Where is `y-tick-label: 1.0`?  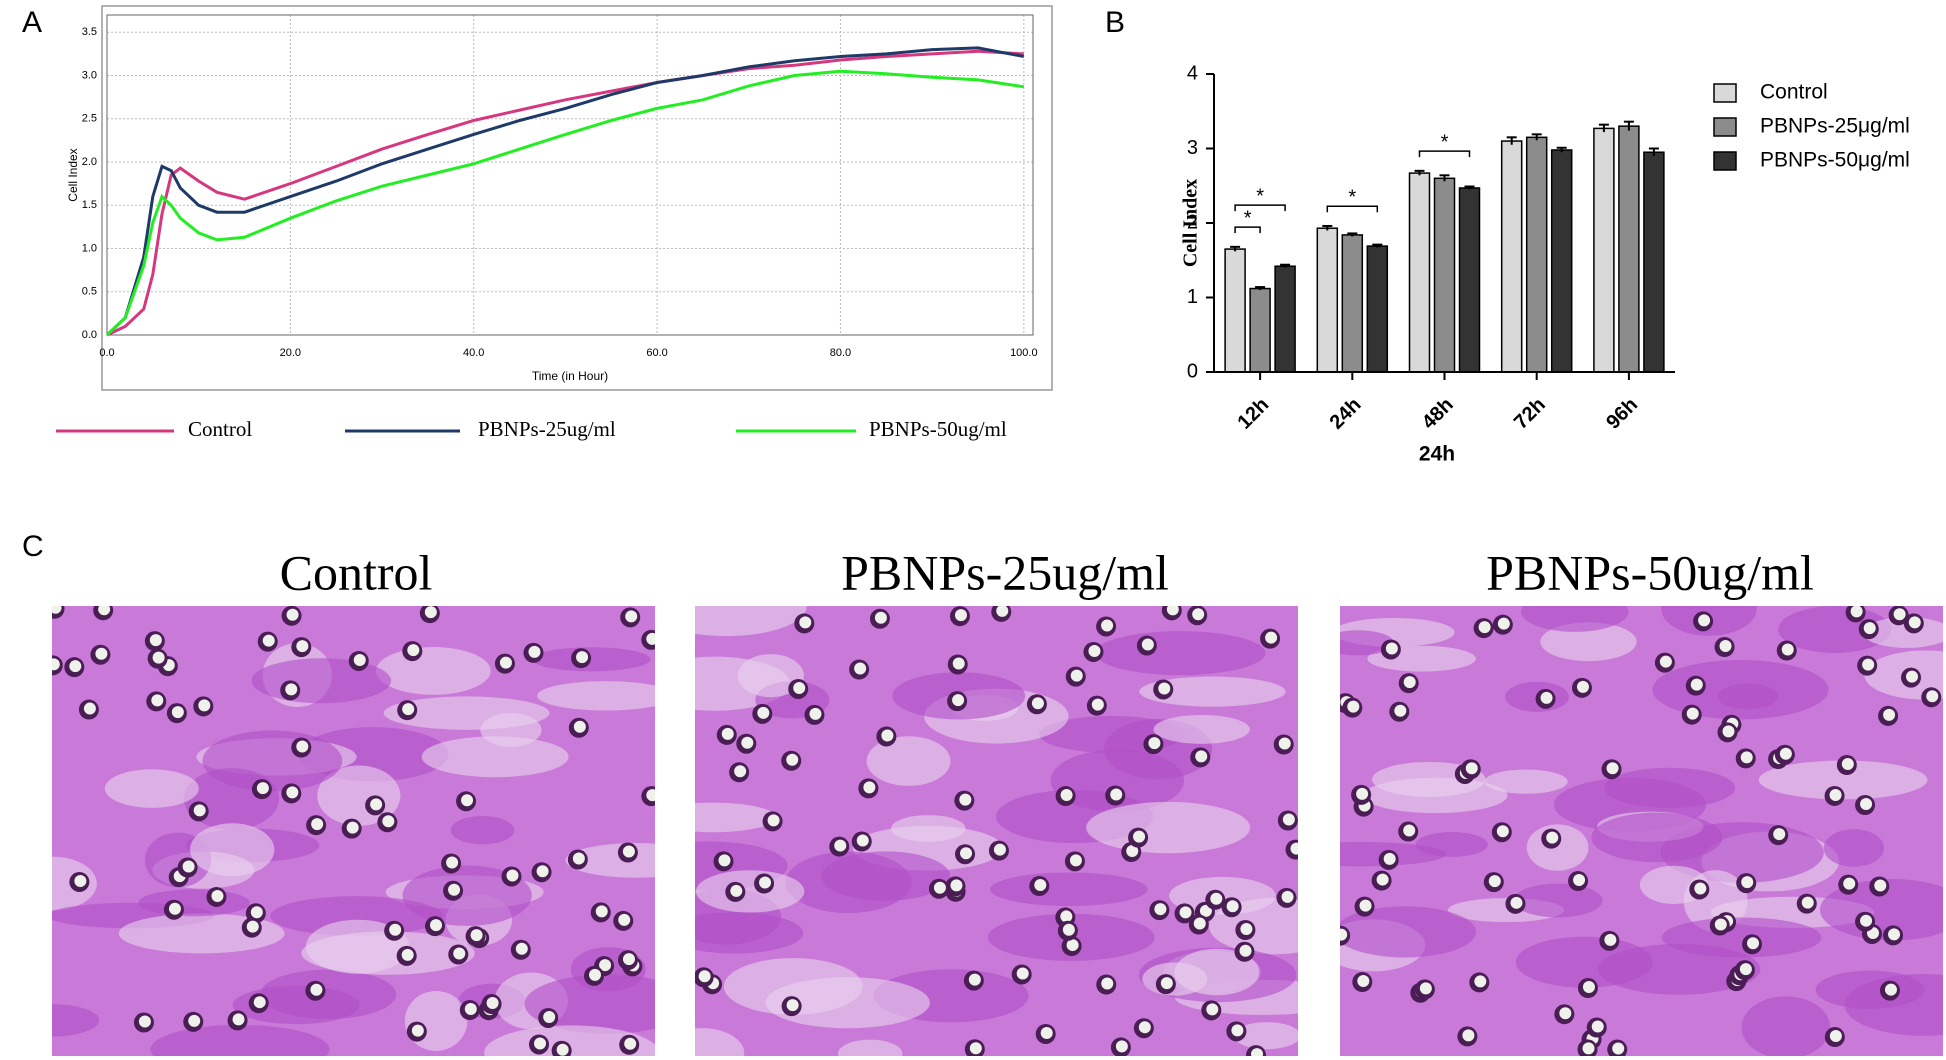 y-tick-label: 1.0 is located at coordinates (89, 248).